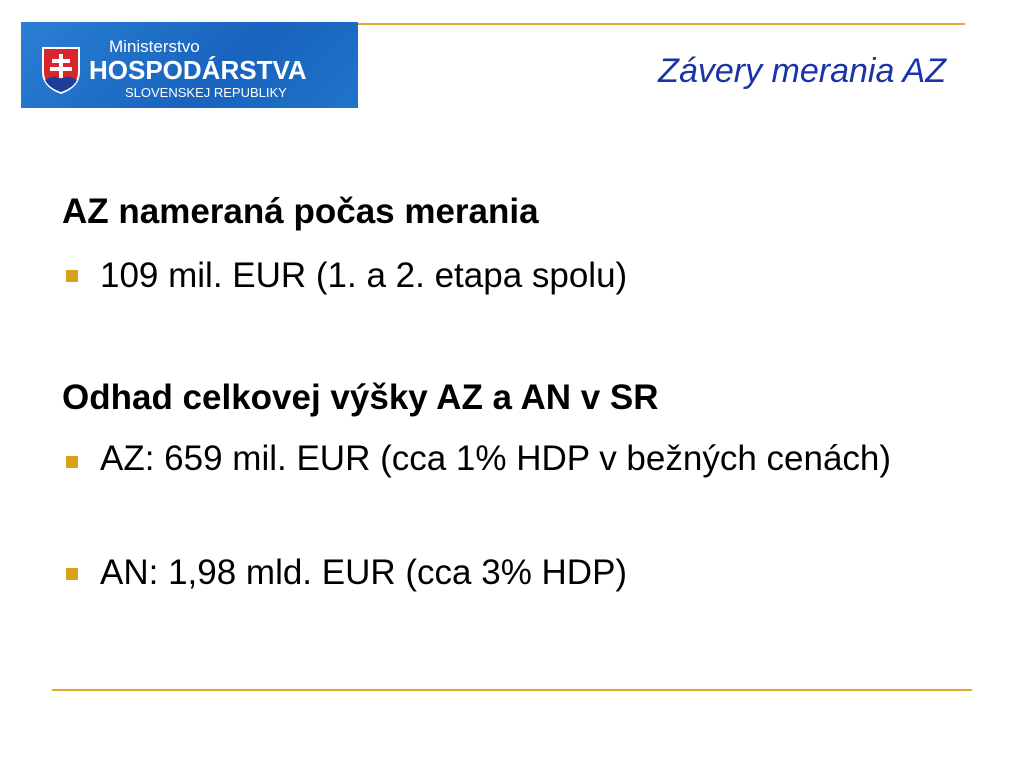 Image resolution: width=1024 pixels, height=768 pixels. I want to click on bullet-text: AN: 1,98 mld. EUR (cca 3% HDP), so click(364, 572).